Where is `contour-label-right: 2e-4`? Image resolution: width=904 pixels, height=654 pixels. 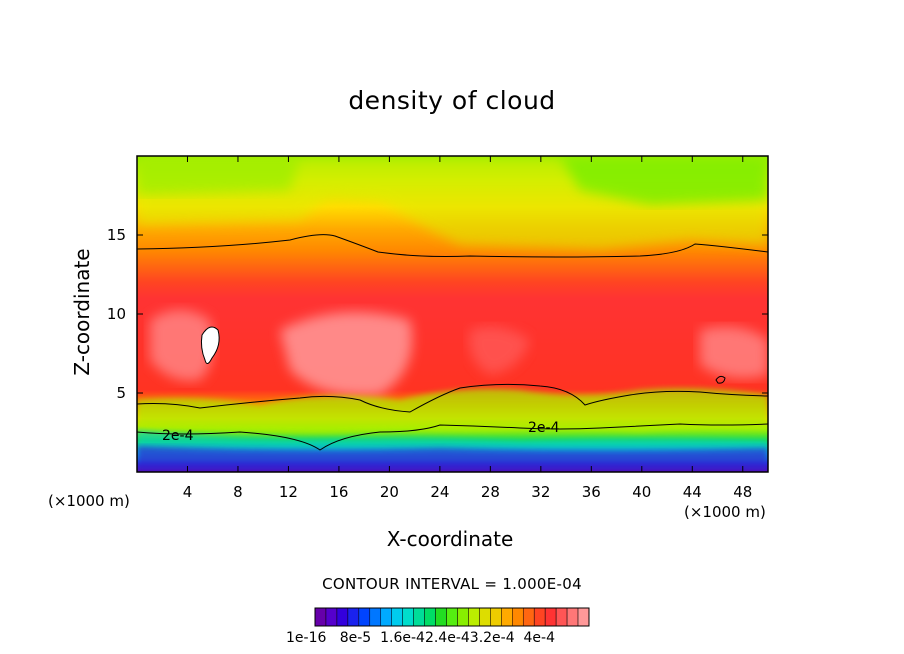
contour-label-right: 2e-4 is located at coordinates (544, 428).